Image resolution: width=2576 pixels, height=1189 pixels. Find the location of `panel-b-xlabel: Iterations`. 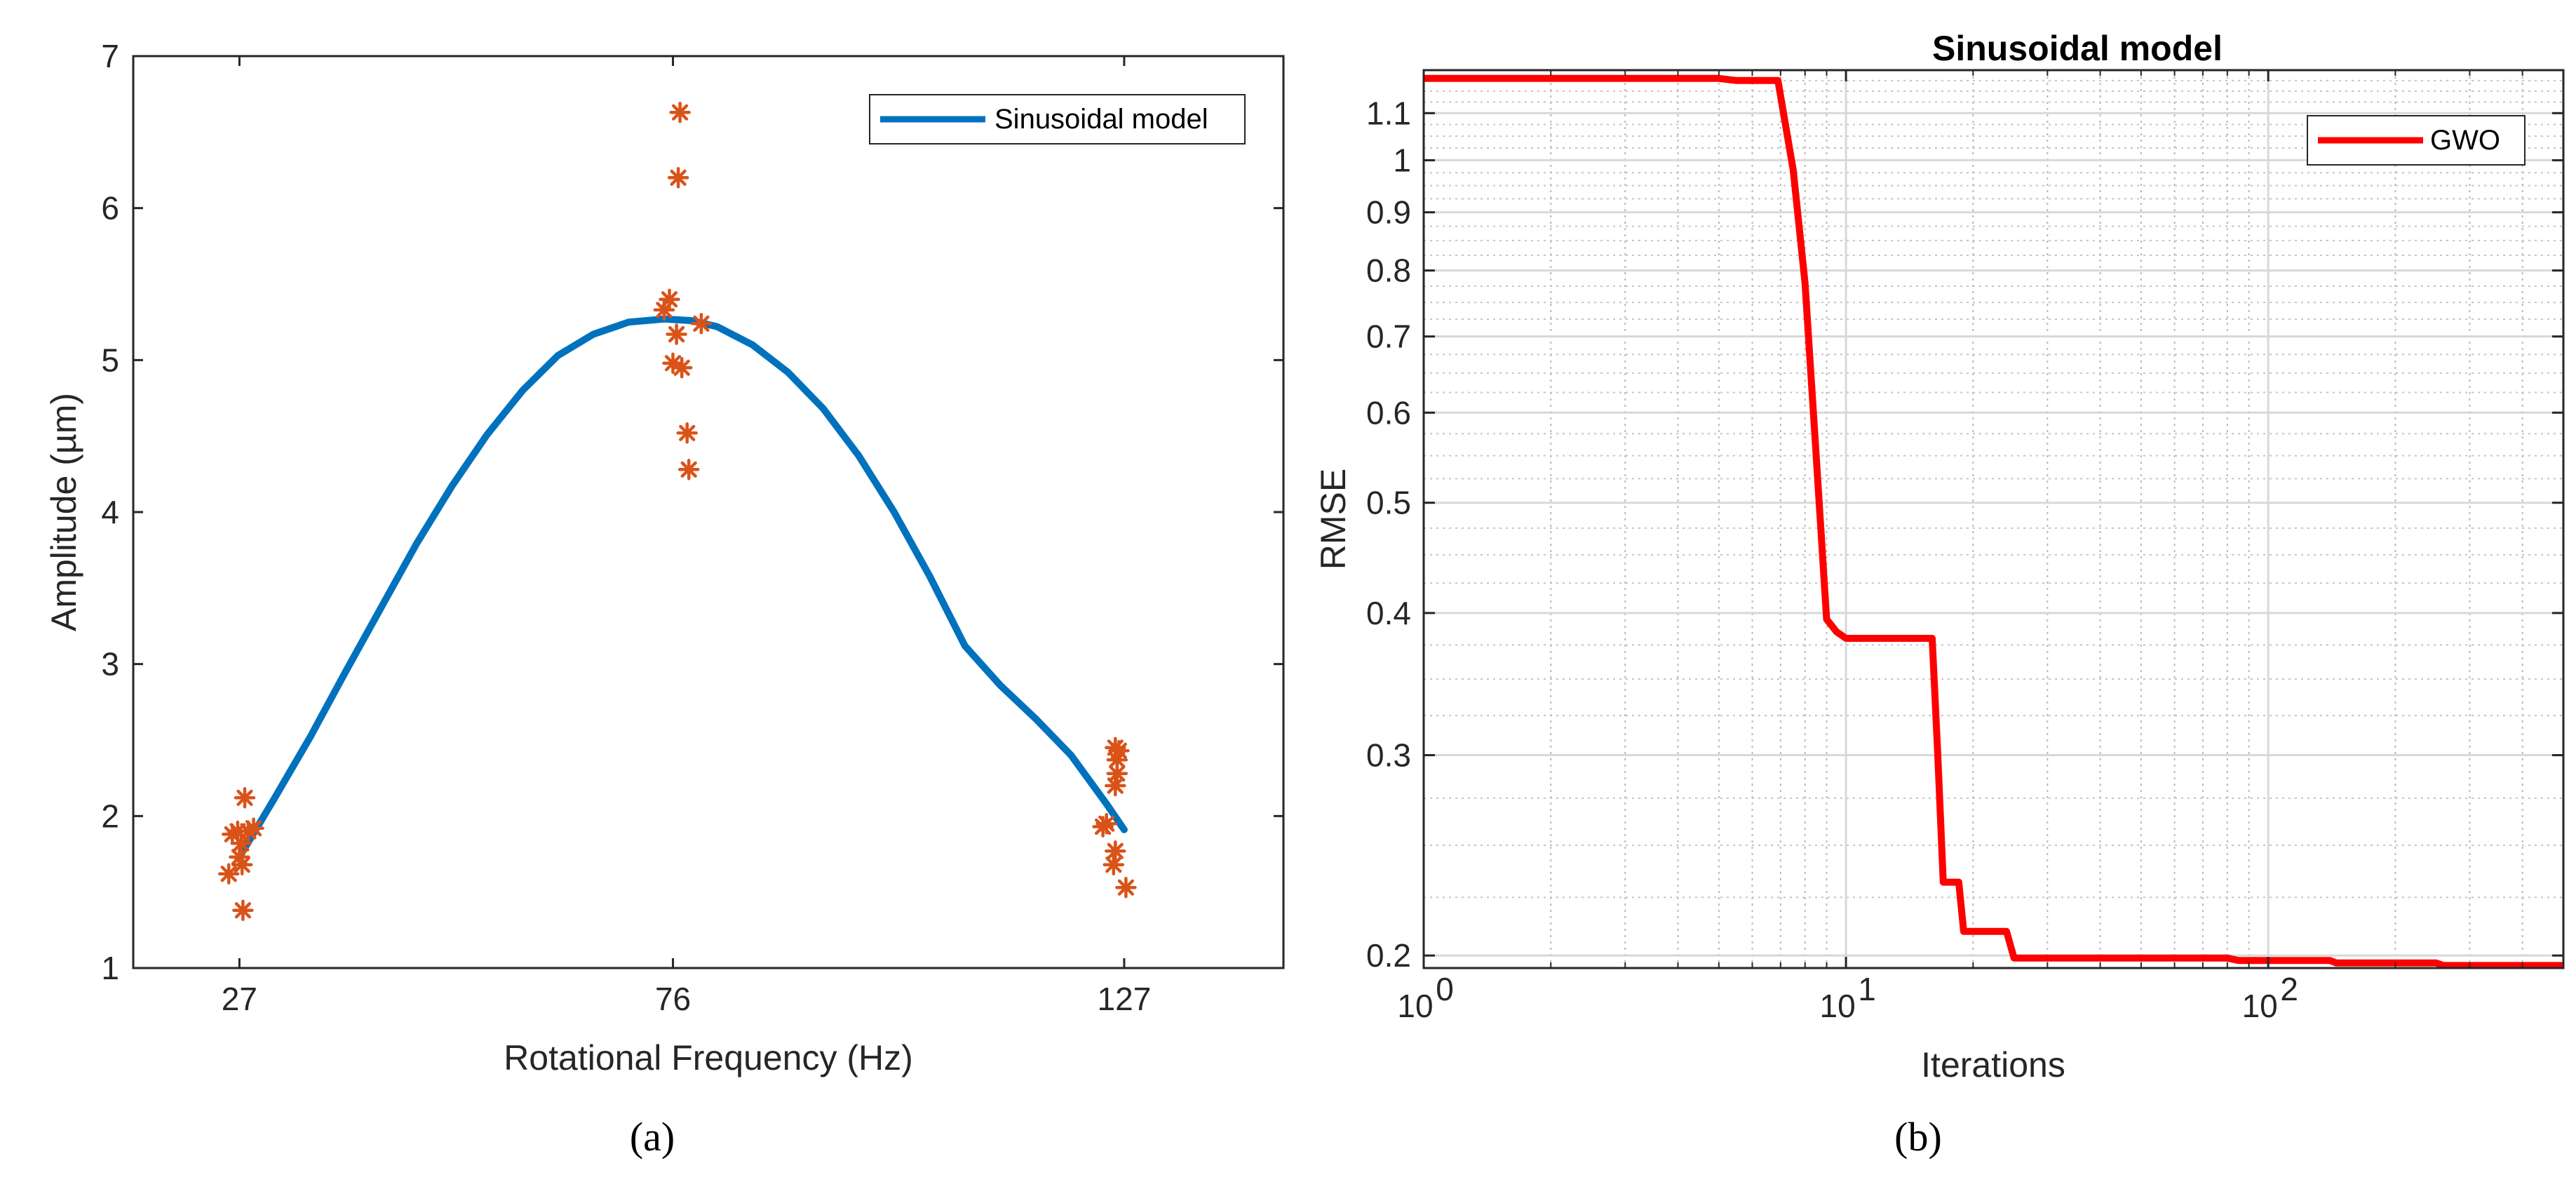

panel-b-xlabel: Iterations is located at coordinates (1993, 1064).